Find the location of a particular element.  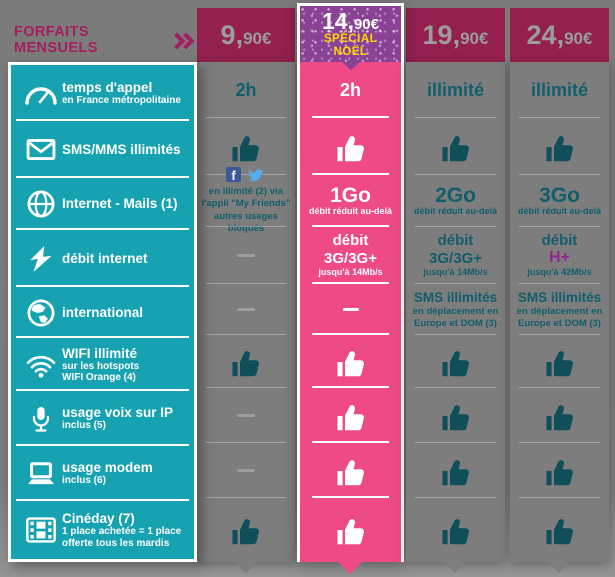

envelope-icon is located at coordinates (41, 149).